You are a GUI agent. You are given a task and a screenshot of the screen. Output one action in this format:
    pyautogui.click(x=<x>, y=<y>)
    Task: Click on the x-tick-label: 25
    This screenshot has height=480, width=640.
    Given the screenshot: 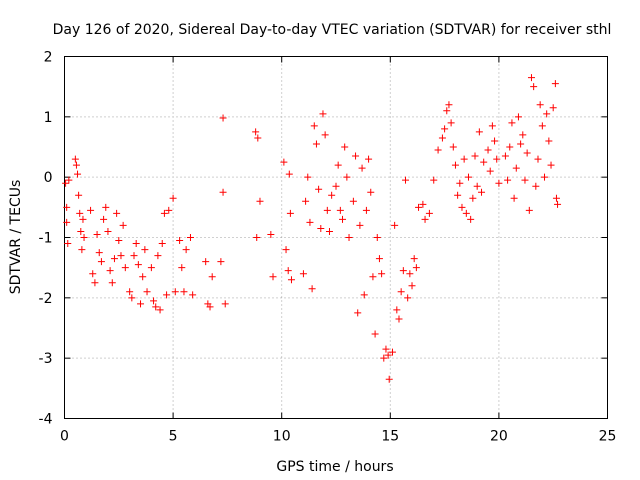 What is the action you would take?
    pyautogui.click(x=608, y=437)
    